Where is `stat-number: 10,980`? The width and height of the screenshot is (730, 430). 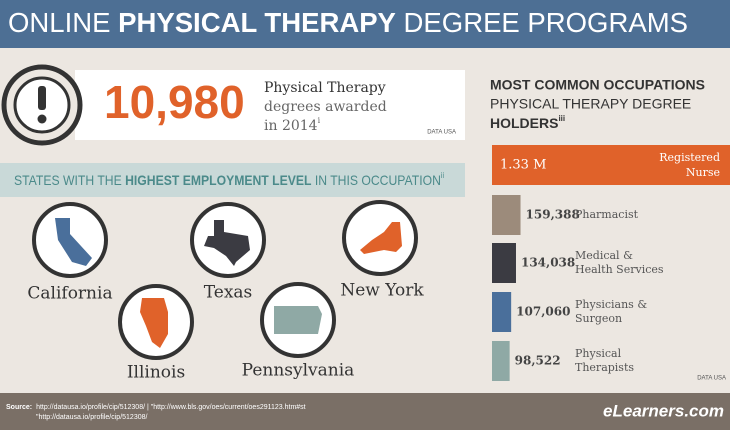 stat-number: 10,980 is located at coordinates (174, 102).